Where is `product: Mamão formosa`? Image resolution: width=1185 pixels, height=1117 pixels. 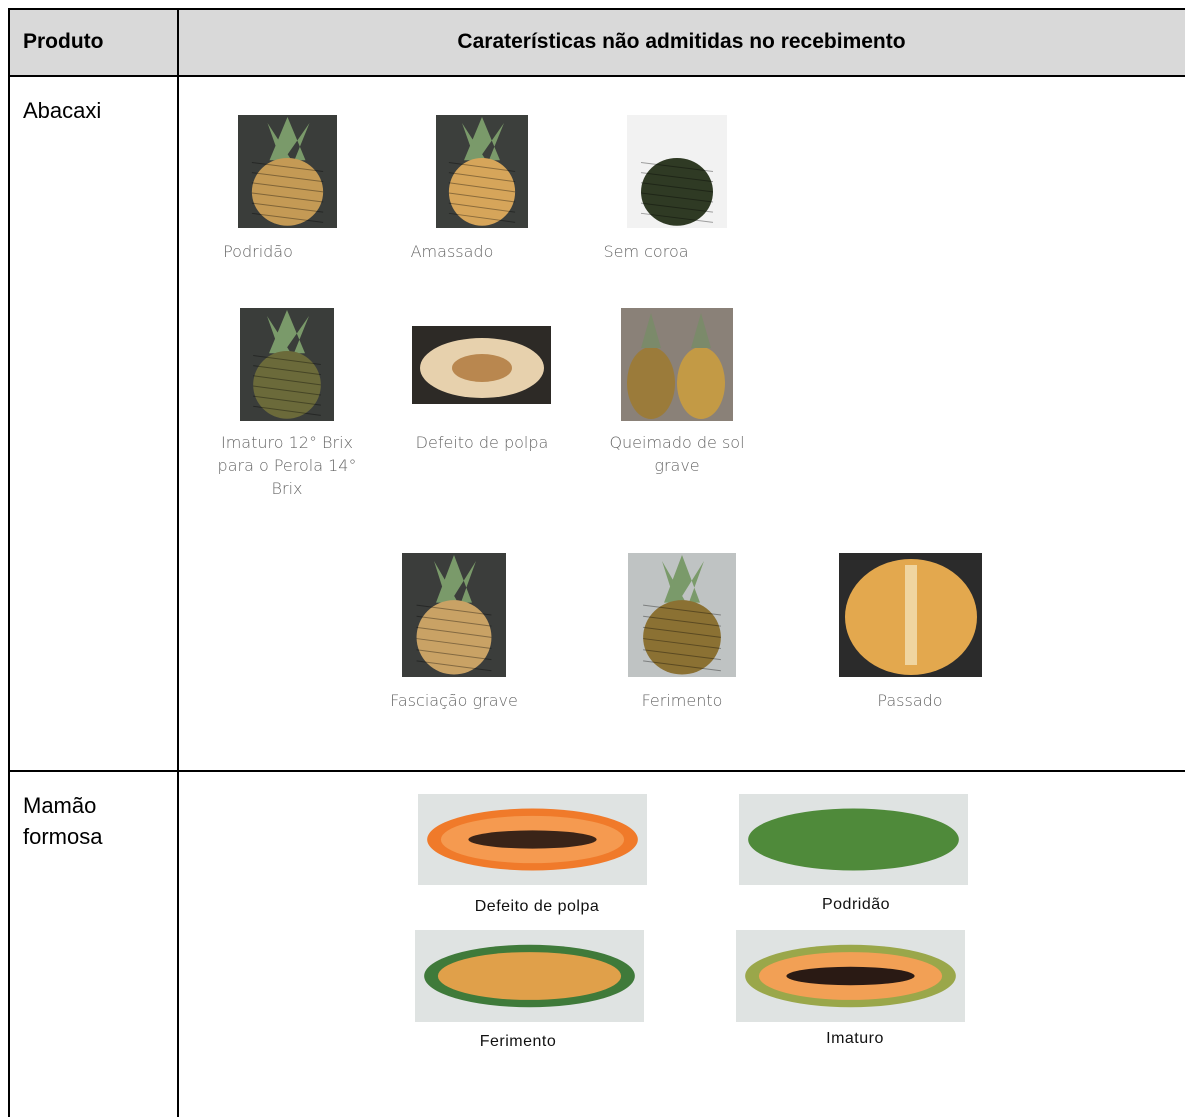
product: Mamão formosa is located at coordinates (63, 821).